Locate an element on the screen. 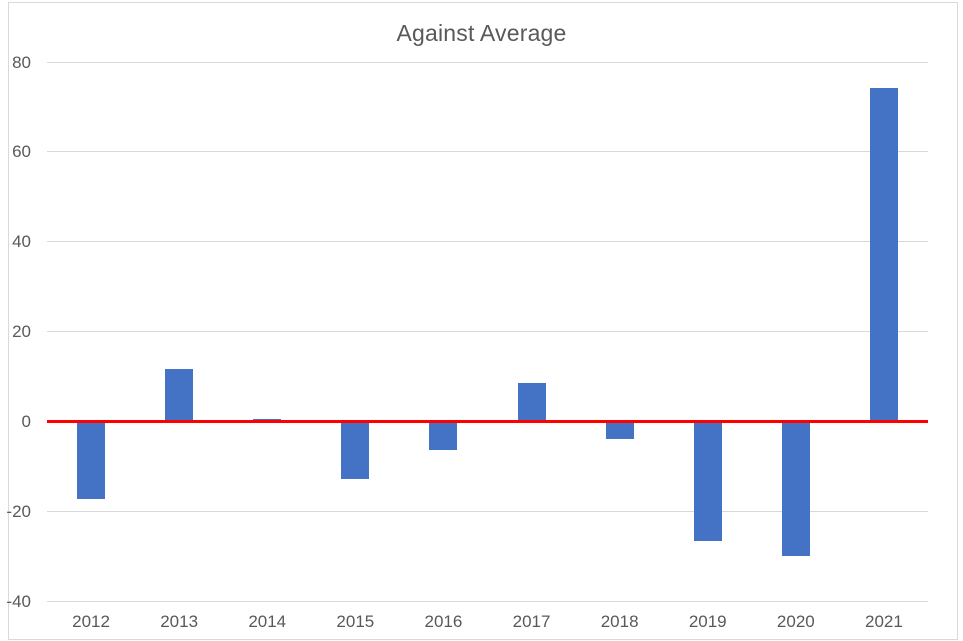 Image resolution: width=963 pixels, height=641 pixels. x-tick-label-2015: 2015 is located at coordinates (355, 621).